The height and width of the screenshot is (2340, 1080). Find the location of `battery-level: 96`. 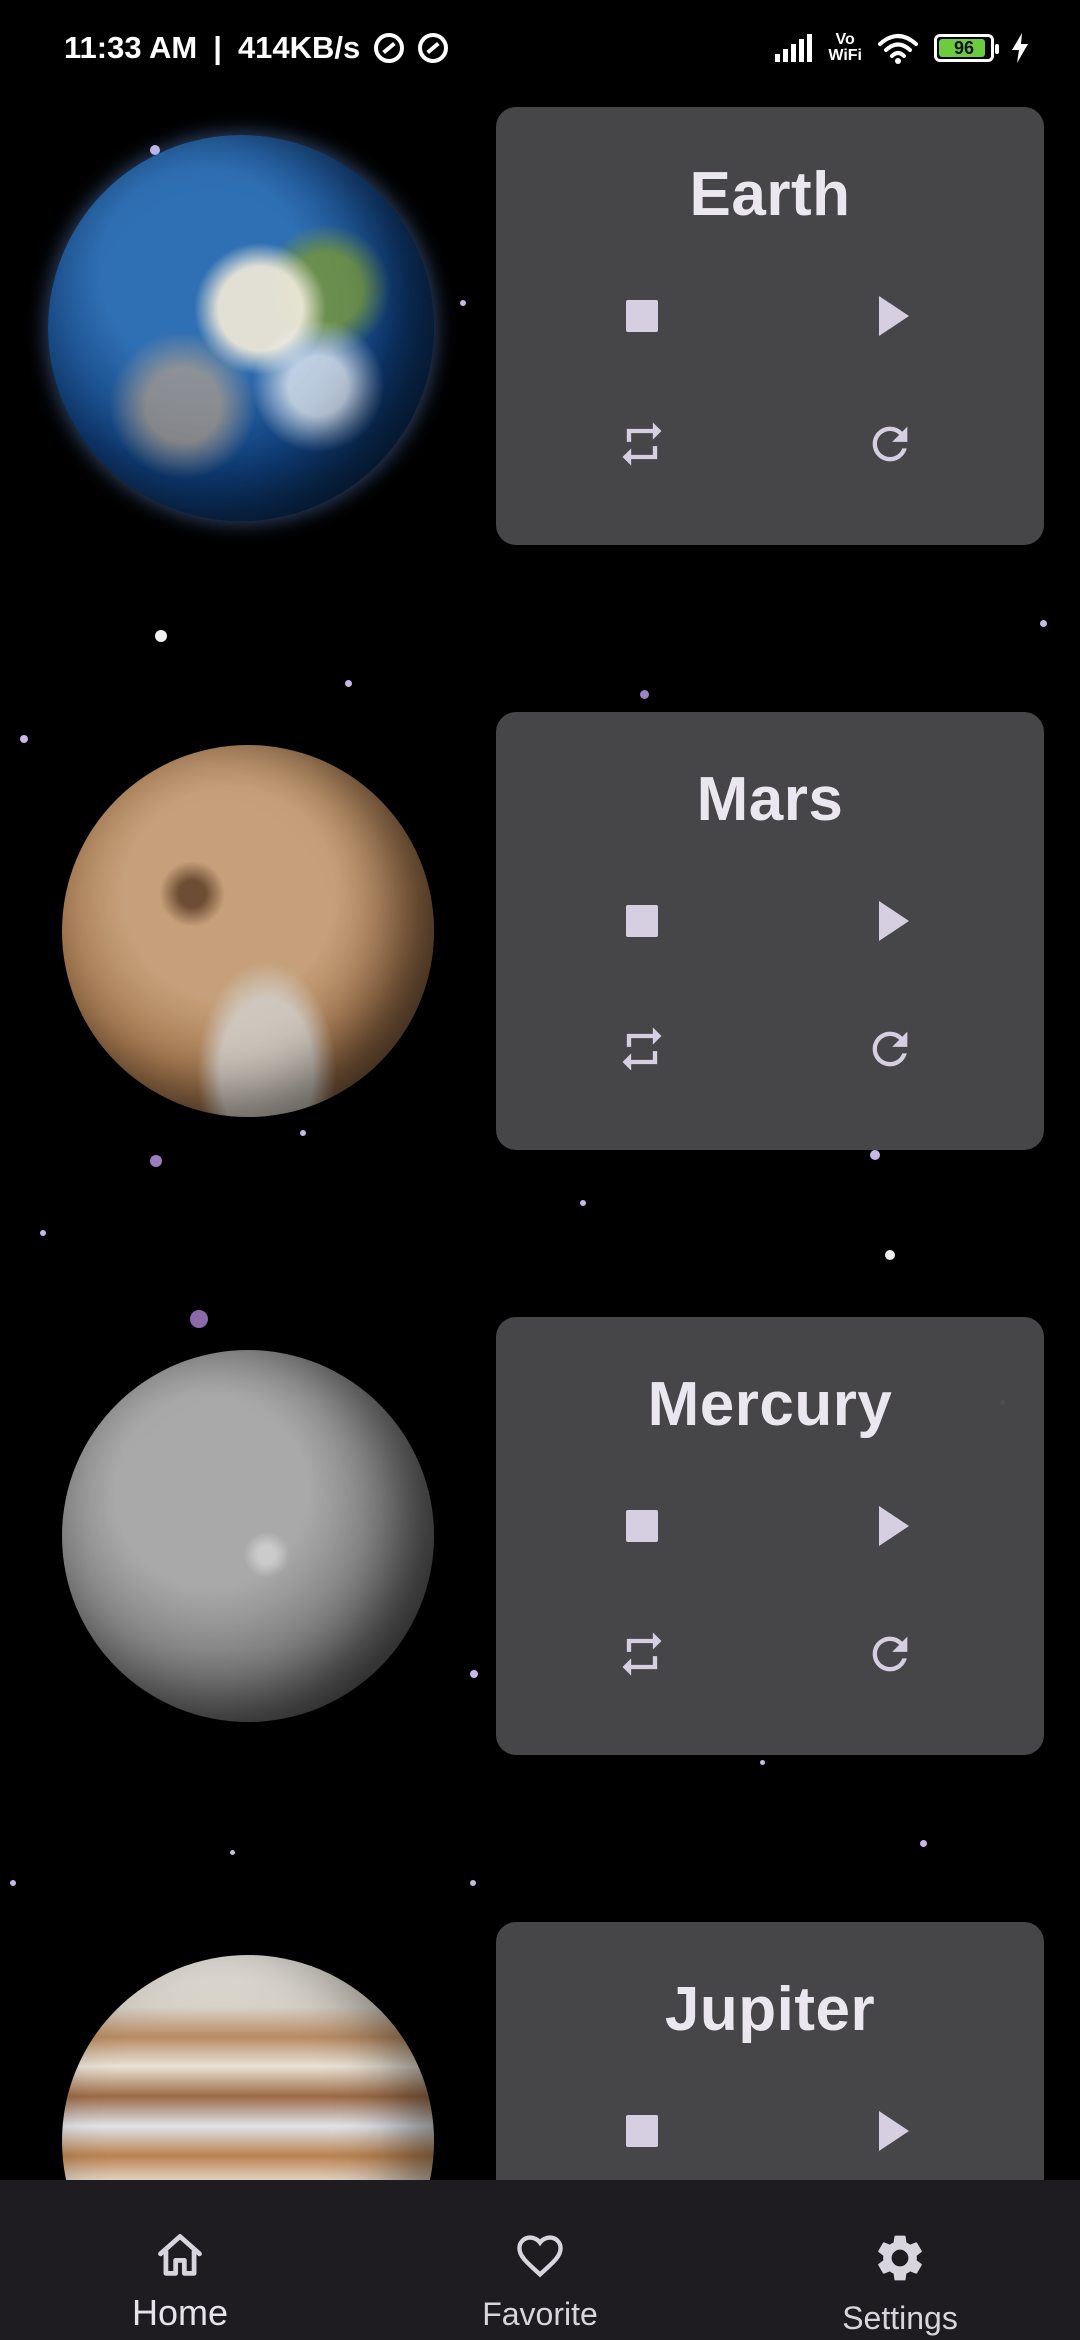

battery-level: 96 is located at coordinates (964, 47).